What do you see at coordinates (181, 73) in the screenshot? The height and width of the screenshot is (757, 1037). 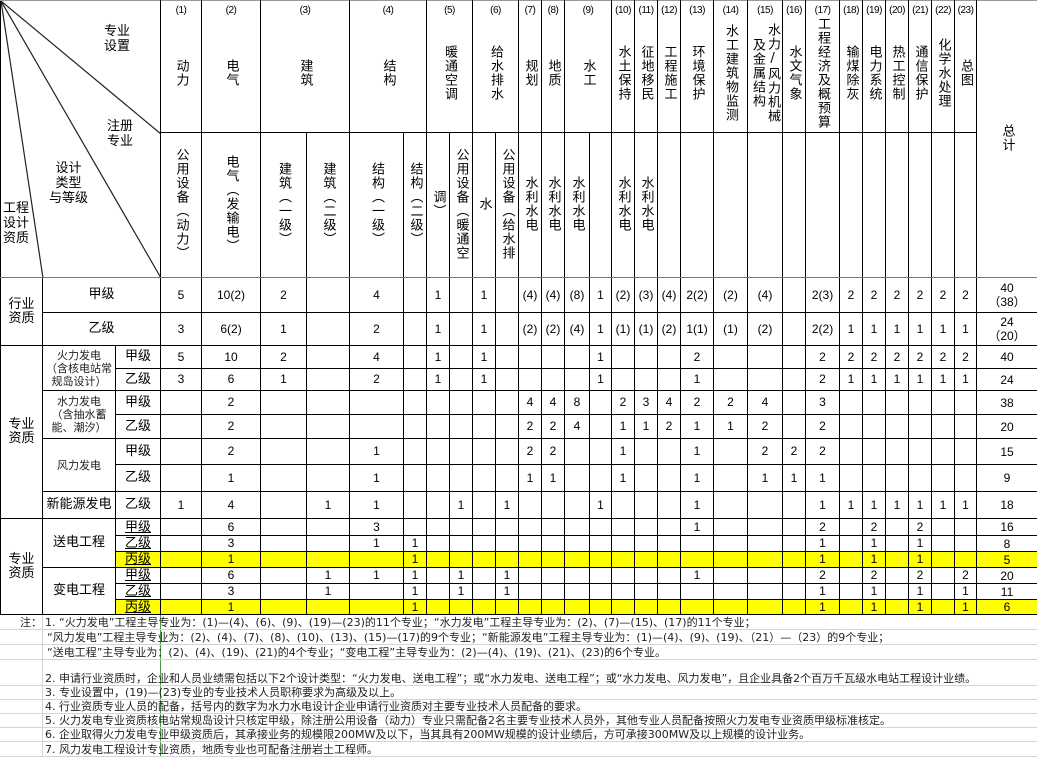 I see `specialty-name: 动力` at bounding box center [181, 73].